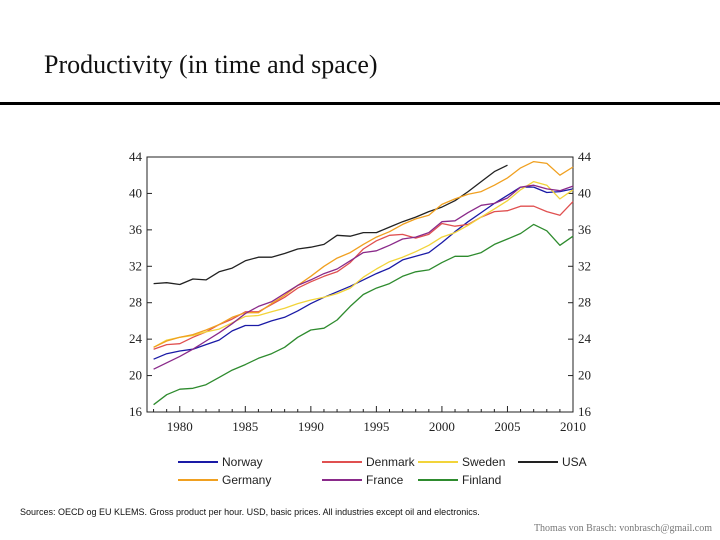 This screenshot has height=540, width=720. Describe the element at coordinates (584, 302) in the screenshot. I see `y-tick-label-right: 28` at that location.